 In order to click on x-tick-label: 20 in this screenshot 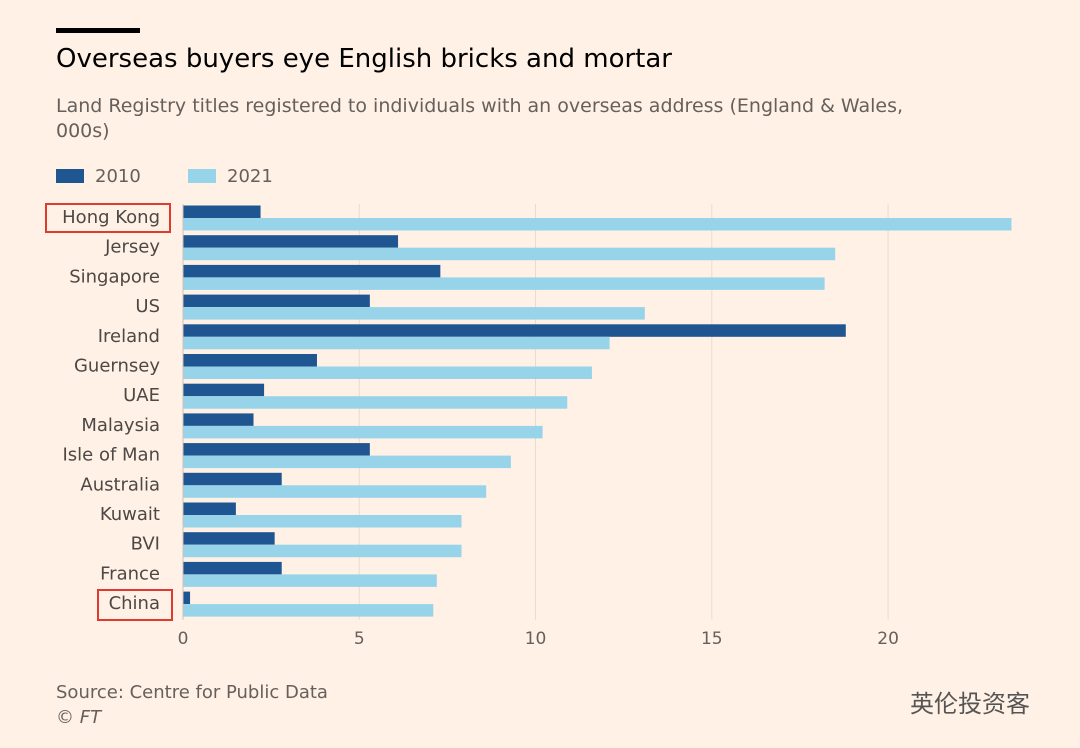, I will do `click(888, 639)`.